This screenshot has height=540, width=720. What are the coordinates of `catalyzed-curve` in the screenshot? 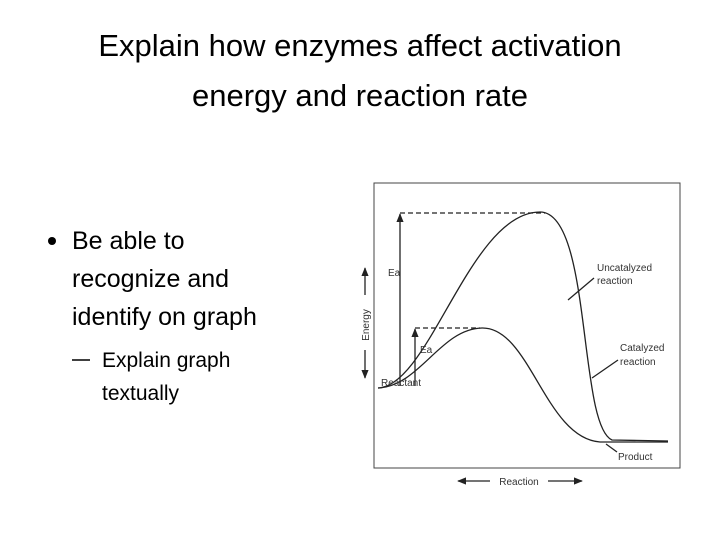 It's located at (522, 385).